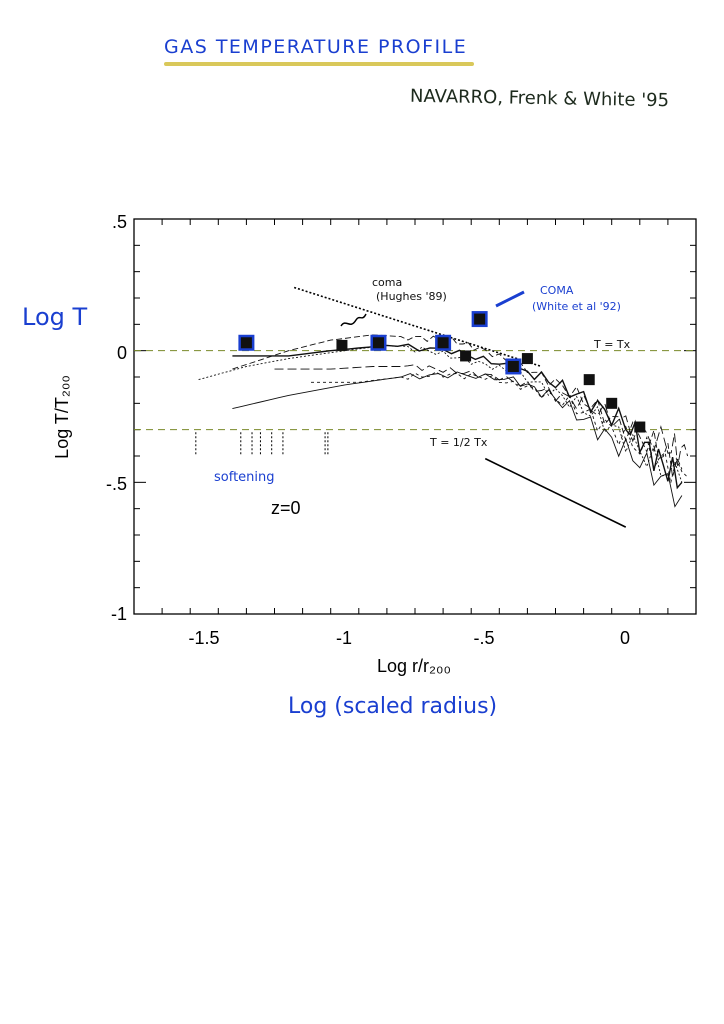  I want to click on coma-white-label: COMA, so click(557, 290).